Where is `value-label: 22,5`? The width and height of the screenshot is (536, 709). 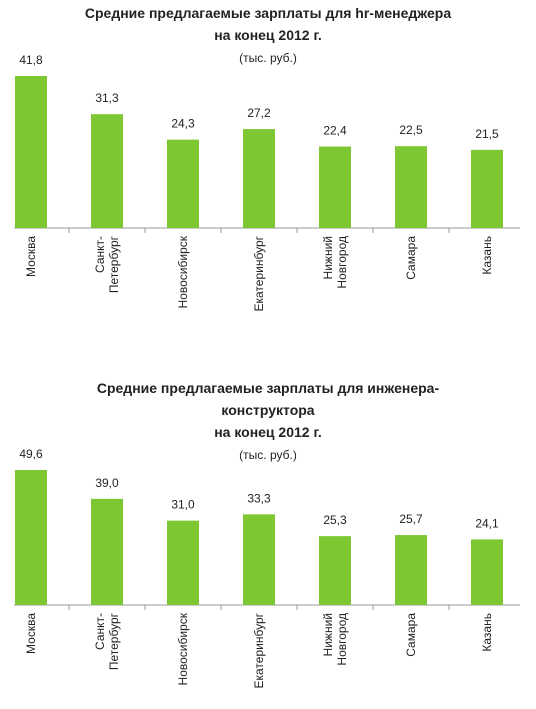 value-label: 22,5 is located at coordinates (411, 130).